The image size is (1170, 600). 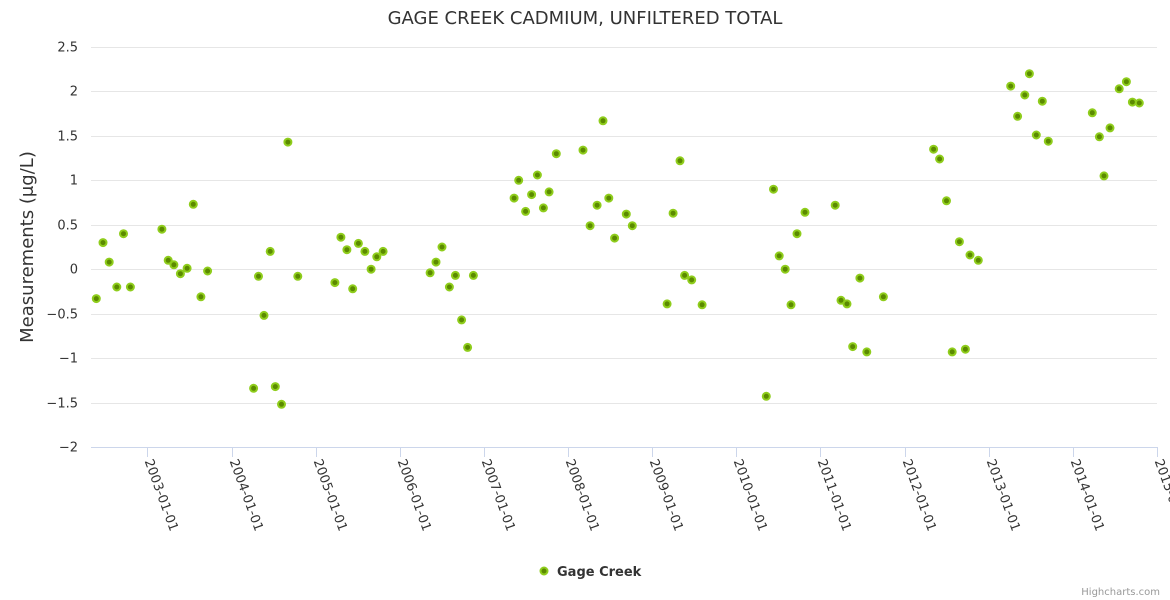 I want to click on y-tick-label: −2, so click(x=68, y=448).